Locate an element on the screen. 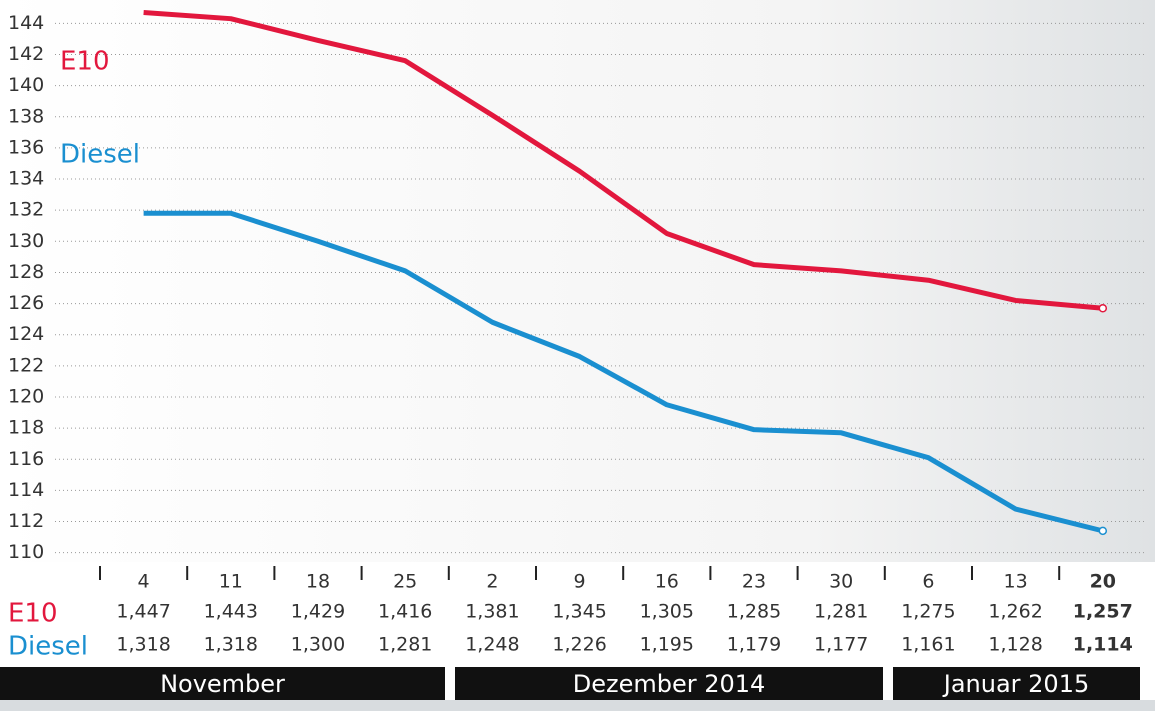 This screenshot has height=711, width=1155. y-tick-label: 134 is located at coordinates (26, 179).